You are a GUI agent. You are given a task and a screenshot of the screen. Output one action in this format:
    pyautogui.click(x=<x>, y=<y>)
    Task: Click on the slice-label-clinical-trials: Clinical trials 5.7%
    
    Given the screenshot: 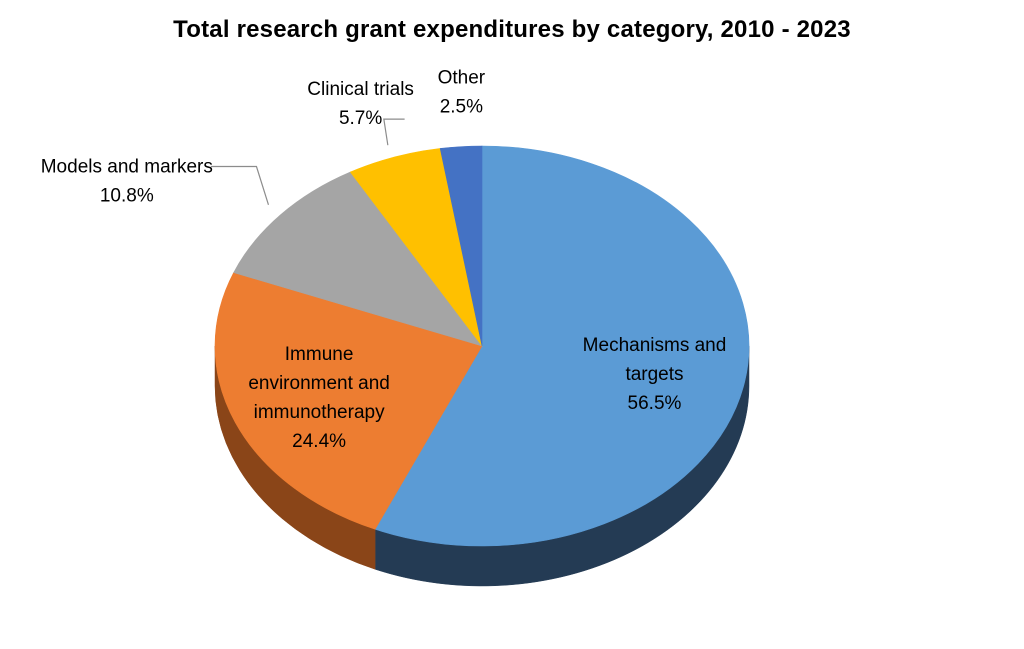 What is the action you would take?
    pyautogui.click(x=360, y=104)
    